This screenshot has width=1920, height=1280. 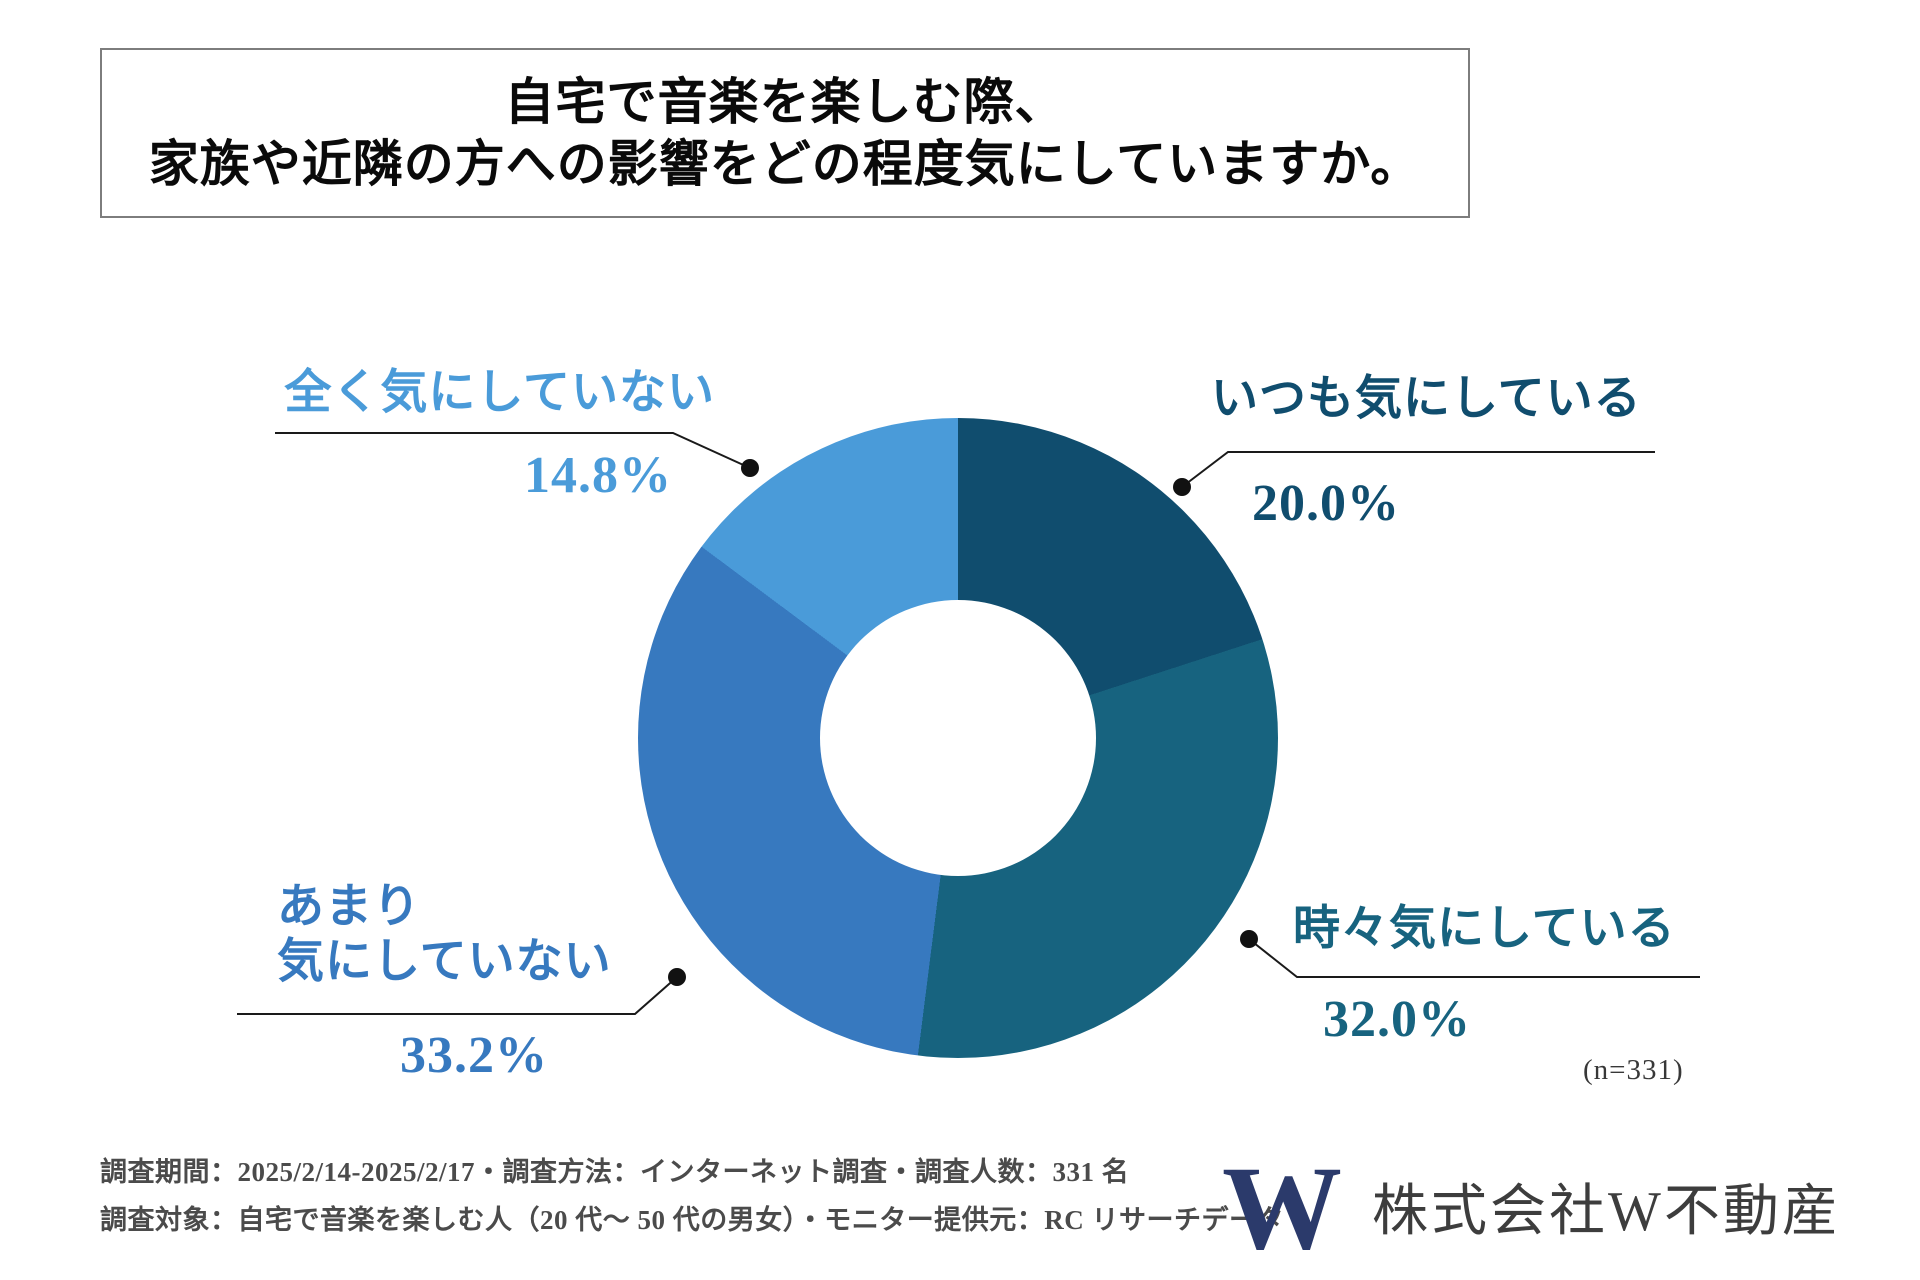 I want to click on label-rarely-minded-line-1: あまり, so click(x=349, y=907).